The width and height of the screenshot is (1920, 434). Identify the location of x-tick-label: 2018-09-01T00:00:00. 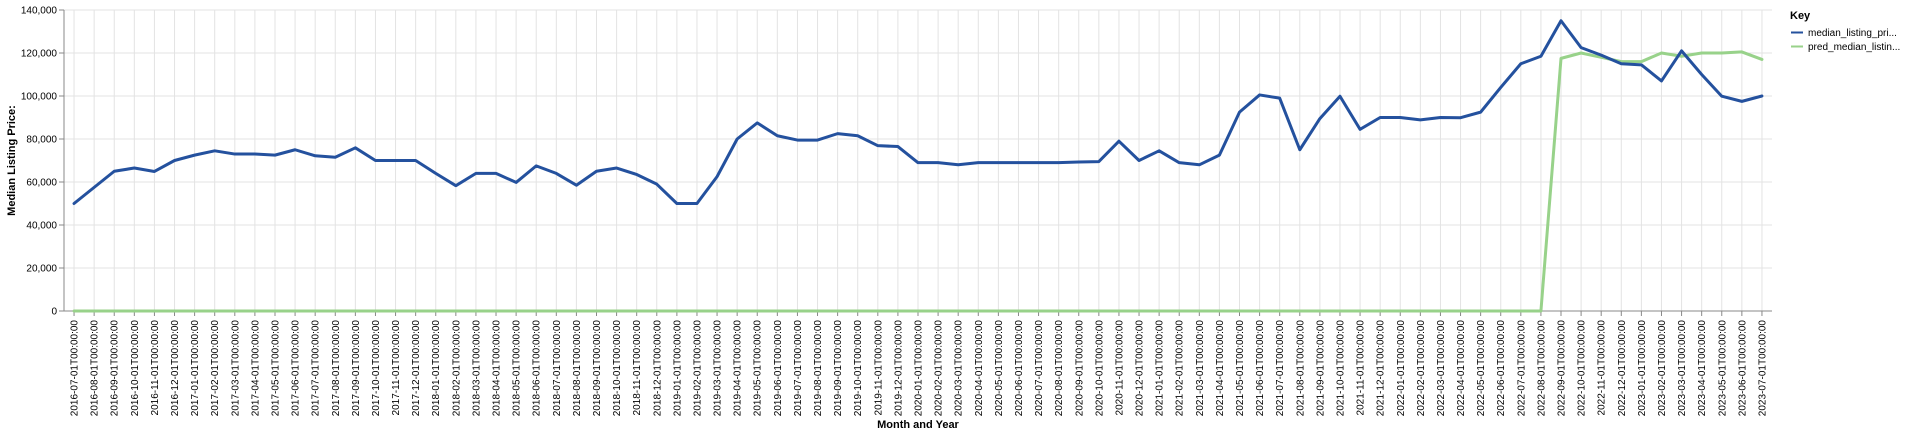
(597, 368).